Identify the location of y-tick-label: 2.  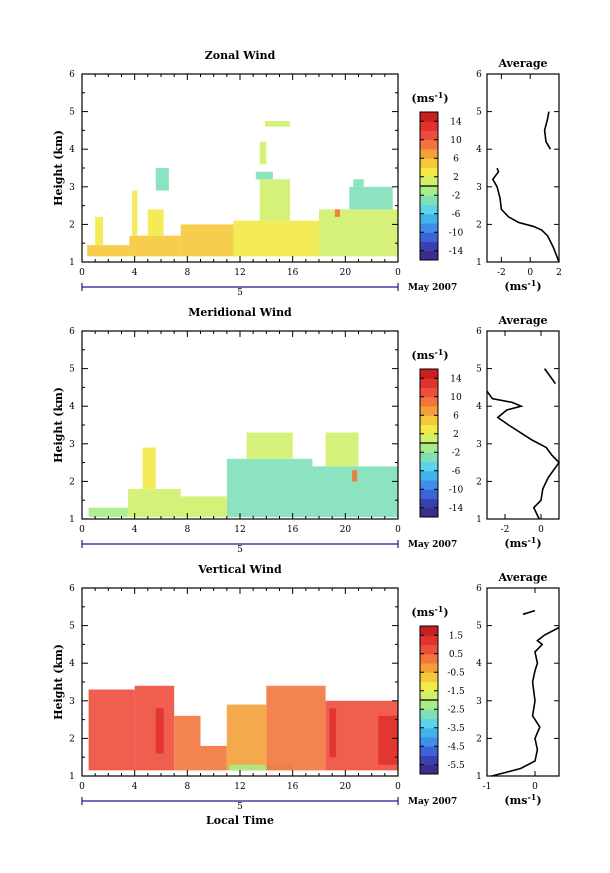
(72, 739).